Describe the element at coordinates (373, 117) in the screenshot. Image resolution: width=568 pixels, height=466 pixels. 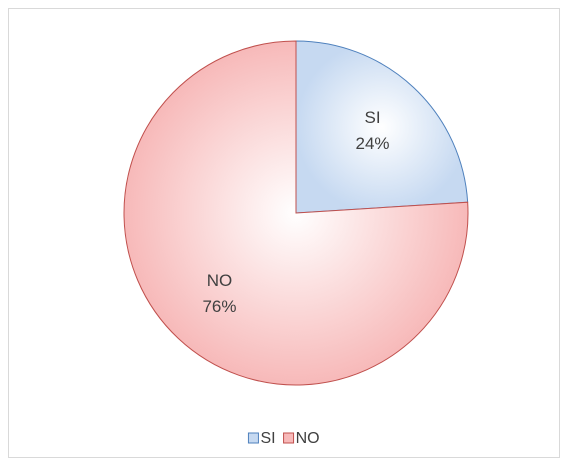
I see `data-label-name: SI` at that location.